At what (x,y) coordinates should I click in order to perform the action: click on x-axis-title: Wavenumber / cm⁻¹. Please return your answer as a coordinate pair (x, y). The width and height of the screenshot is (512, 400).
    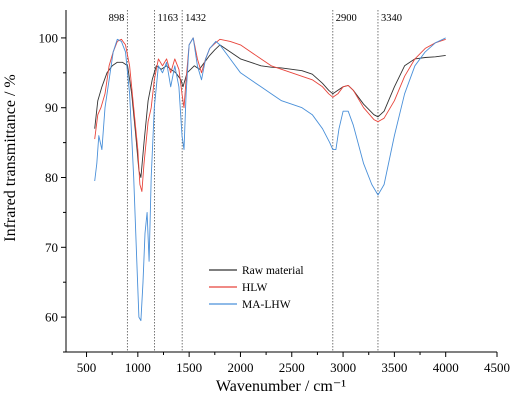
    Looking at the image, I should click on (281, 386).